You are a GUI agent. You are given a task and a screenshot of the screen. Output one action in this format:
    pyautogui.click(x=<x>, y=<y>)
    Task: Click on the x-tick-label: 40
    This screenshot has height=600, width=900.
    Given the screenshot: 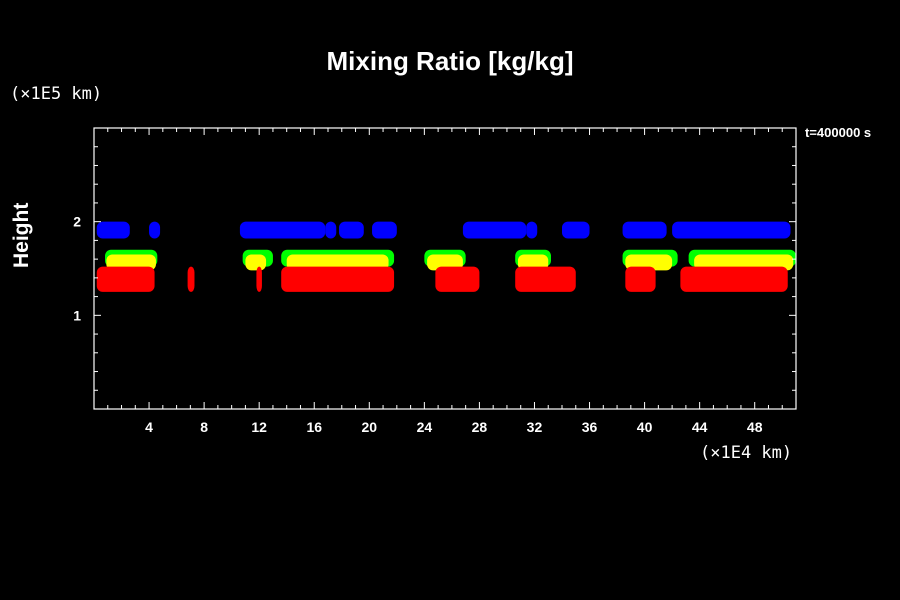 What is the action you would take?
    pyautogui.click(x=645, y=427)
    